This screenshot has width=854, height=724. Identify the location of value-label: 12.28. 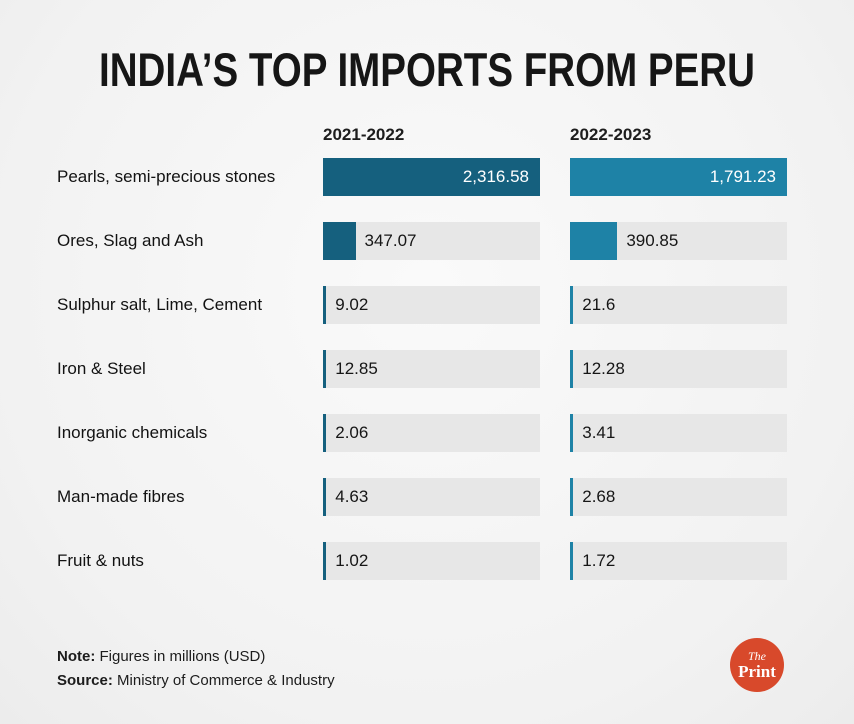
(603, 368).